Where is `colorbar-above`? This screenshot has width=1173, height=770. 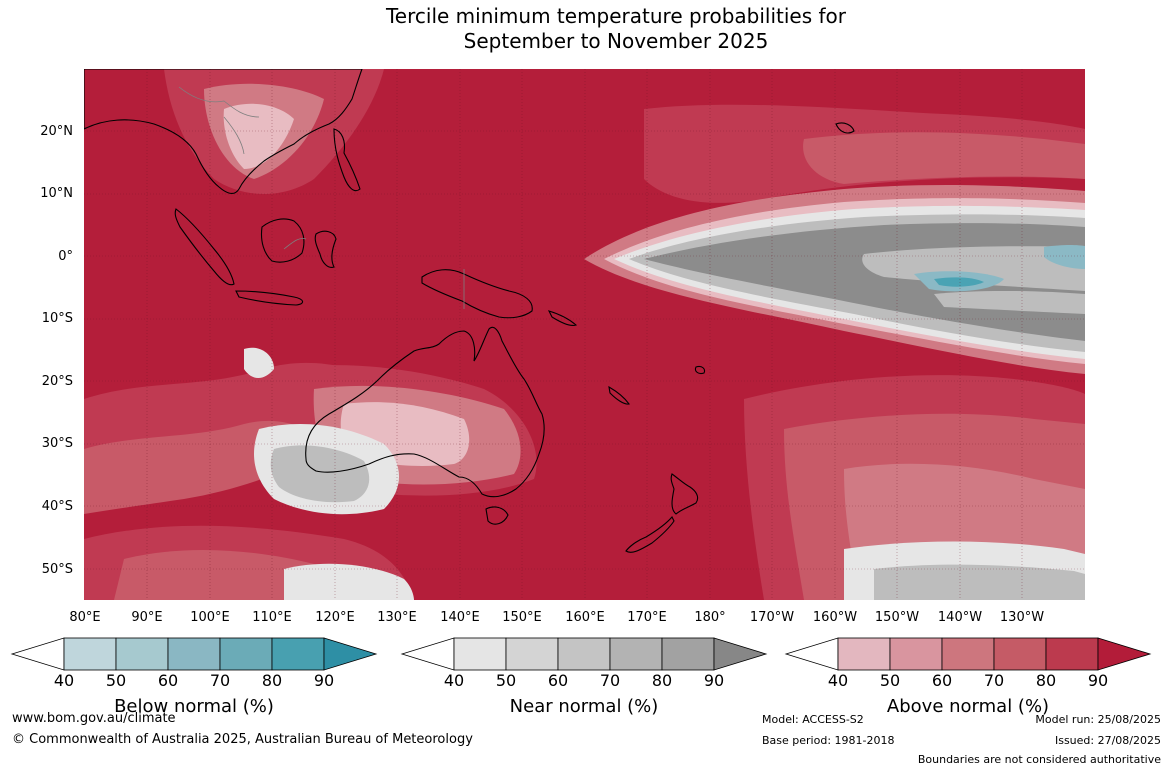
colorbar-above is located at coordinates (968, 654).